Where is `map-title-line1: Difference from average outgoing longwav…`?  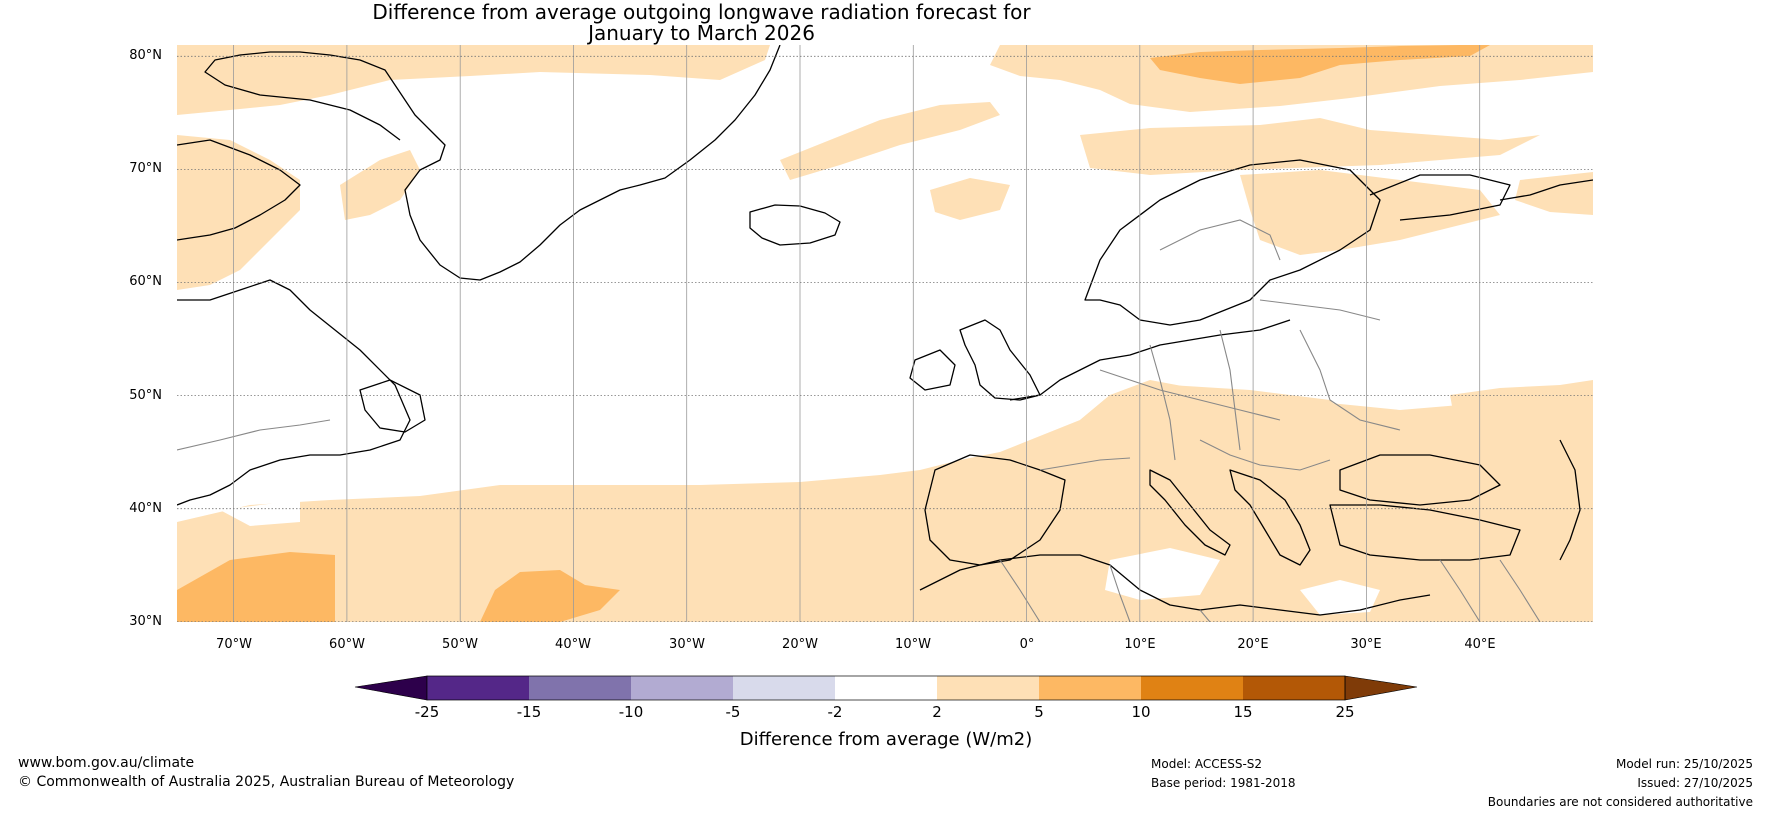
map-title-line1: Difference from average outgoing longwav… is located at coordinates (701, 12).